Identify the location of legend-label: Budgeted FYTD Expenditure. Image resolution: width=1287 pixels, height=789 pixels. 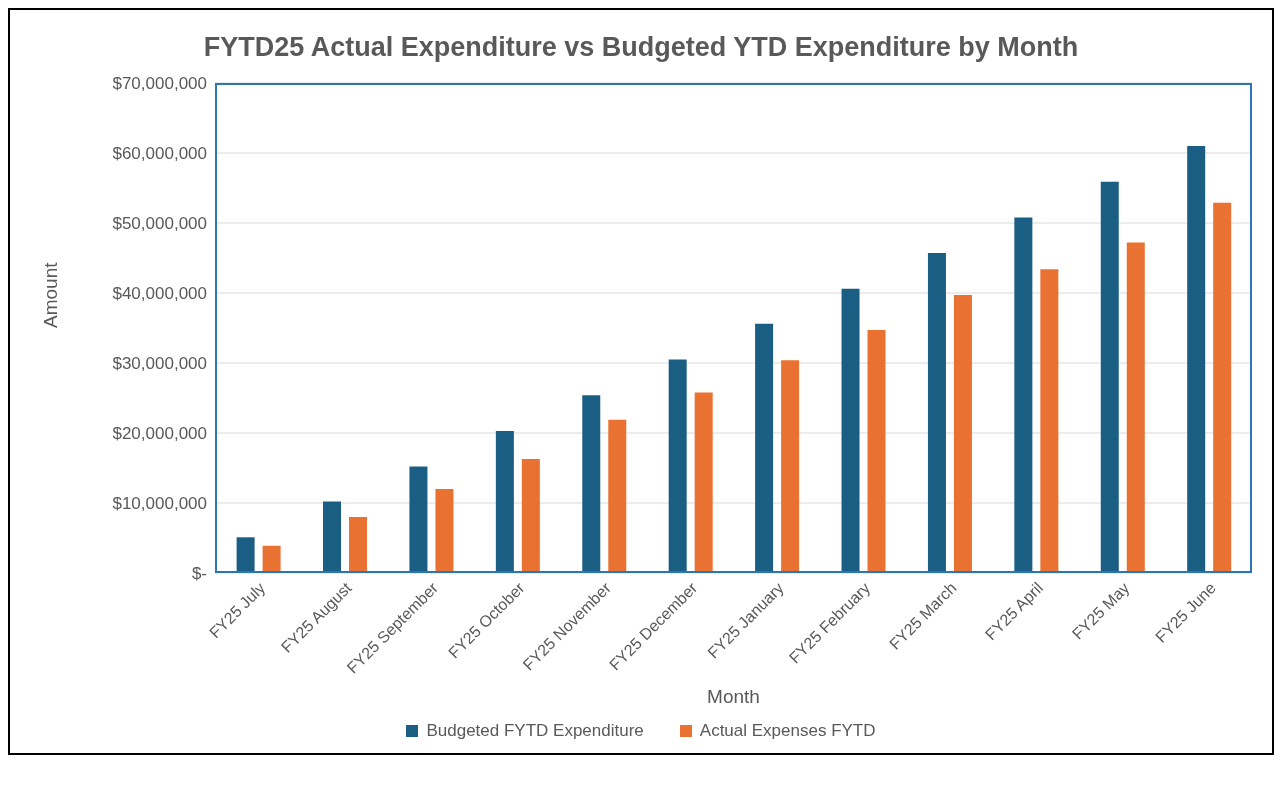
(535, 731).